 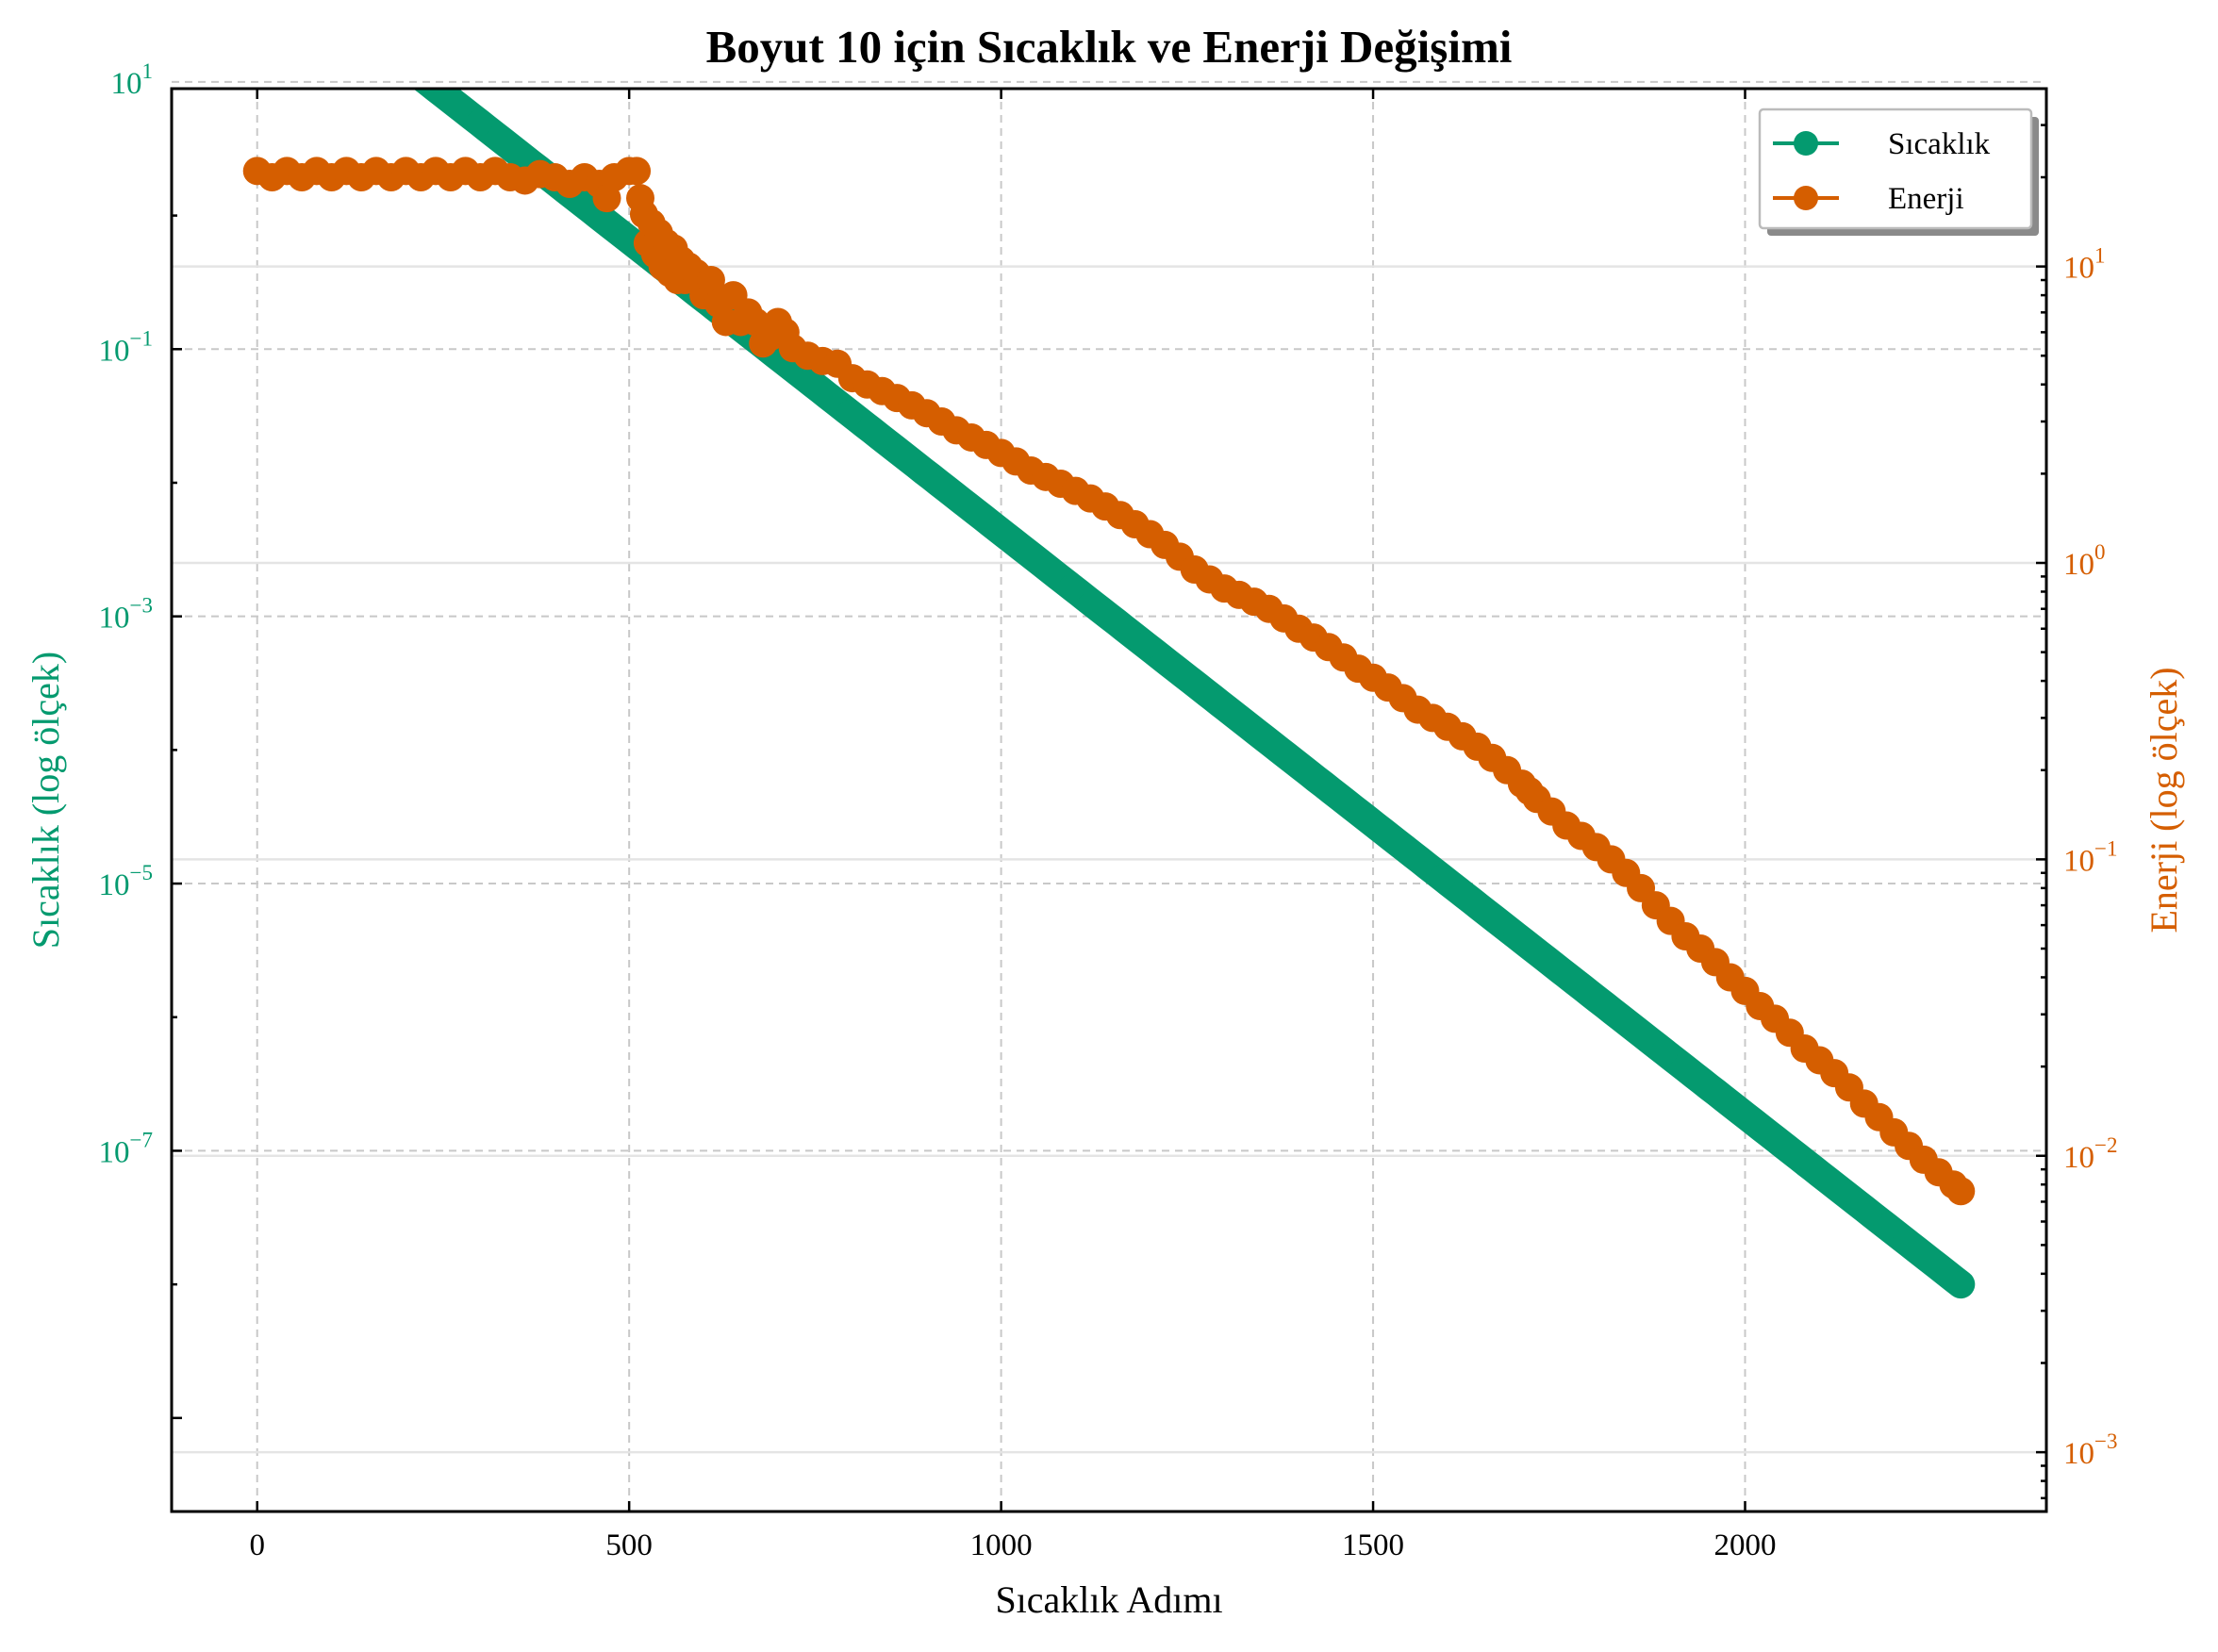 I want to click on y-left-tick-label: 10⁻³, so click(x=126, y=615).